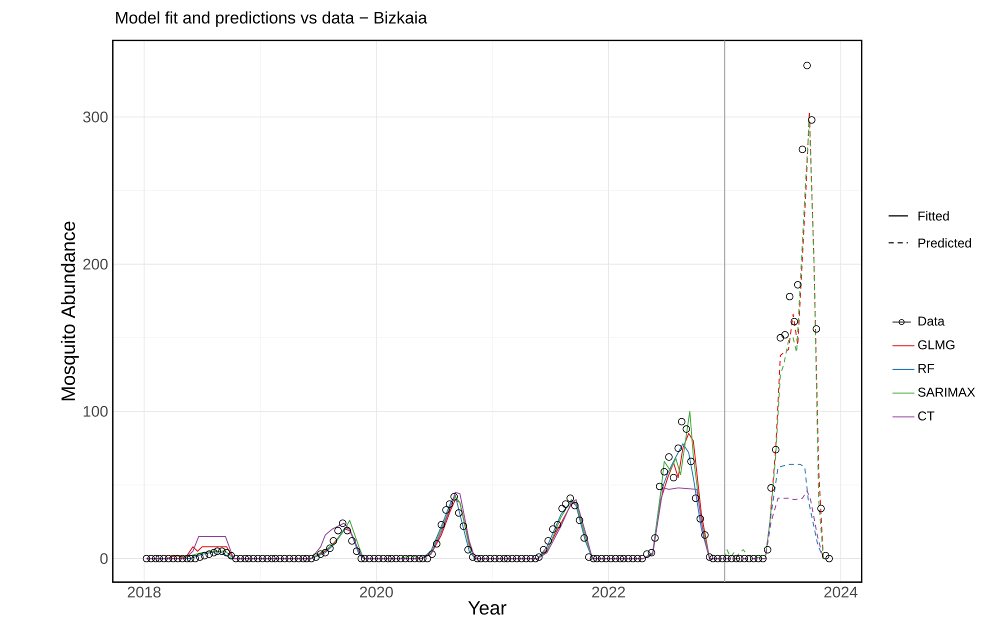 The image size is (985, 629). What do you see at coordinates (144, 592) in the screenshot?
I see `x-tick-label: 2018` at bounding box center [144, 592].